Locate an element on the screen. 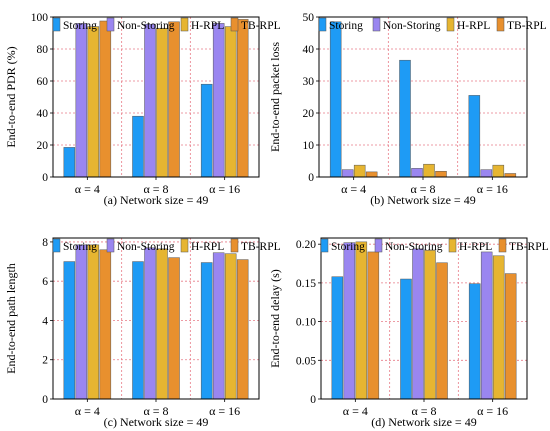 This screenshot has height=431, width=550. y-tick-label: 50 is located at coordinates (309, 18).